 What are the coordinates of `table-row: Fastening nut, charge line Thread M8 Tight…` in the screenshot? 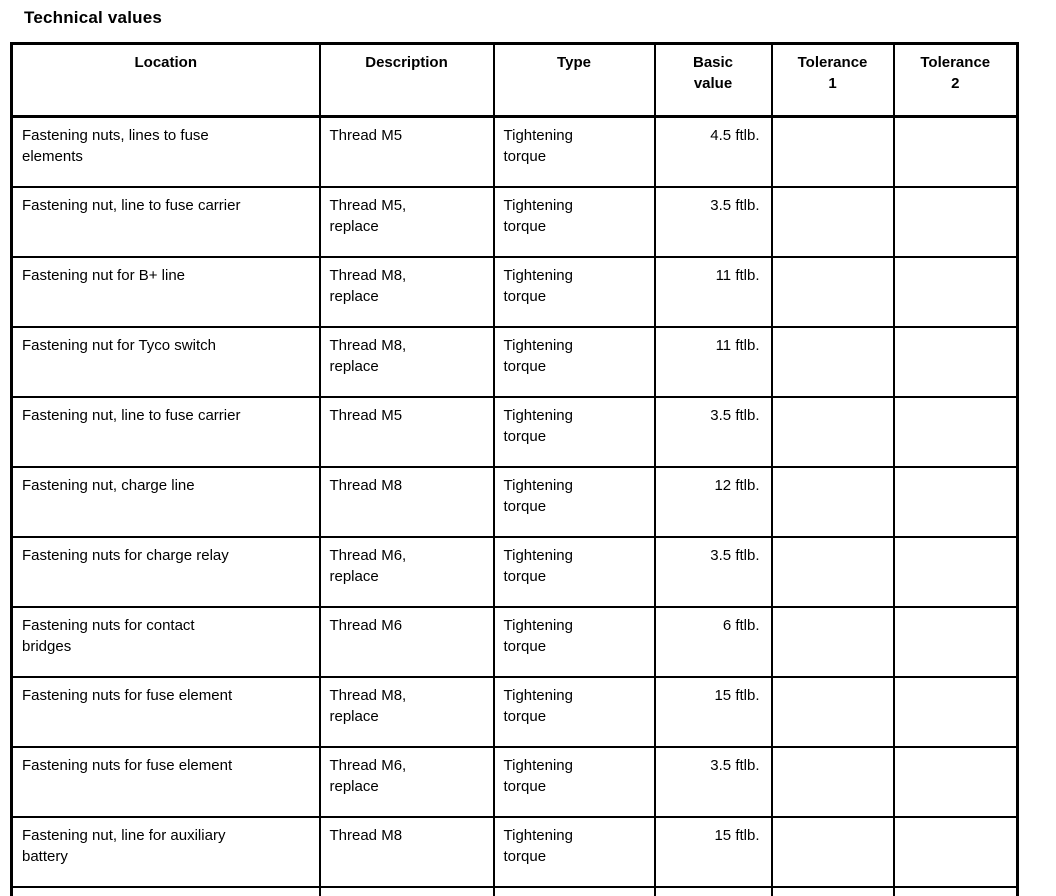 It's located at (514, 502).